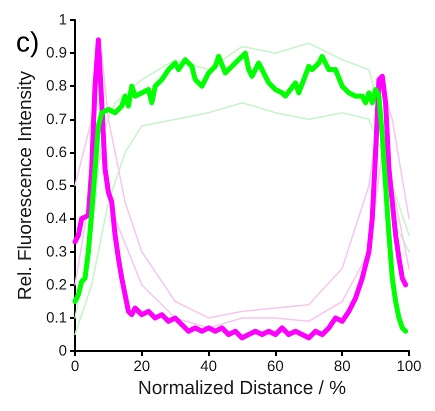 The height and width of the screenshot is (411, 435). What do you see at coordinates (275, 367) in the screenshot?
I see `x-tick-label: 60` at bounding box center [275, 367].